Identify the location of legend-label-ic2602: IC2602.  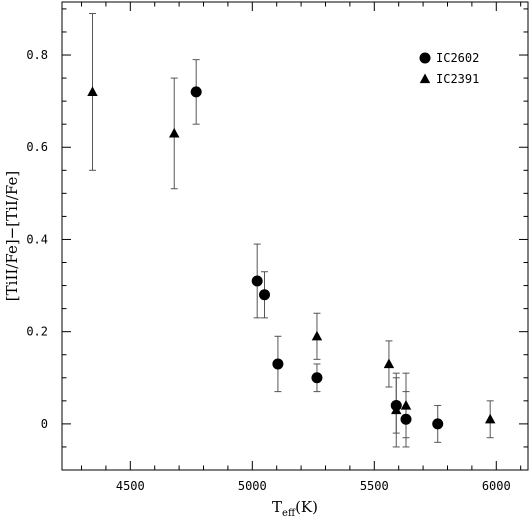
(457, 58).